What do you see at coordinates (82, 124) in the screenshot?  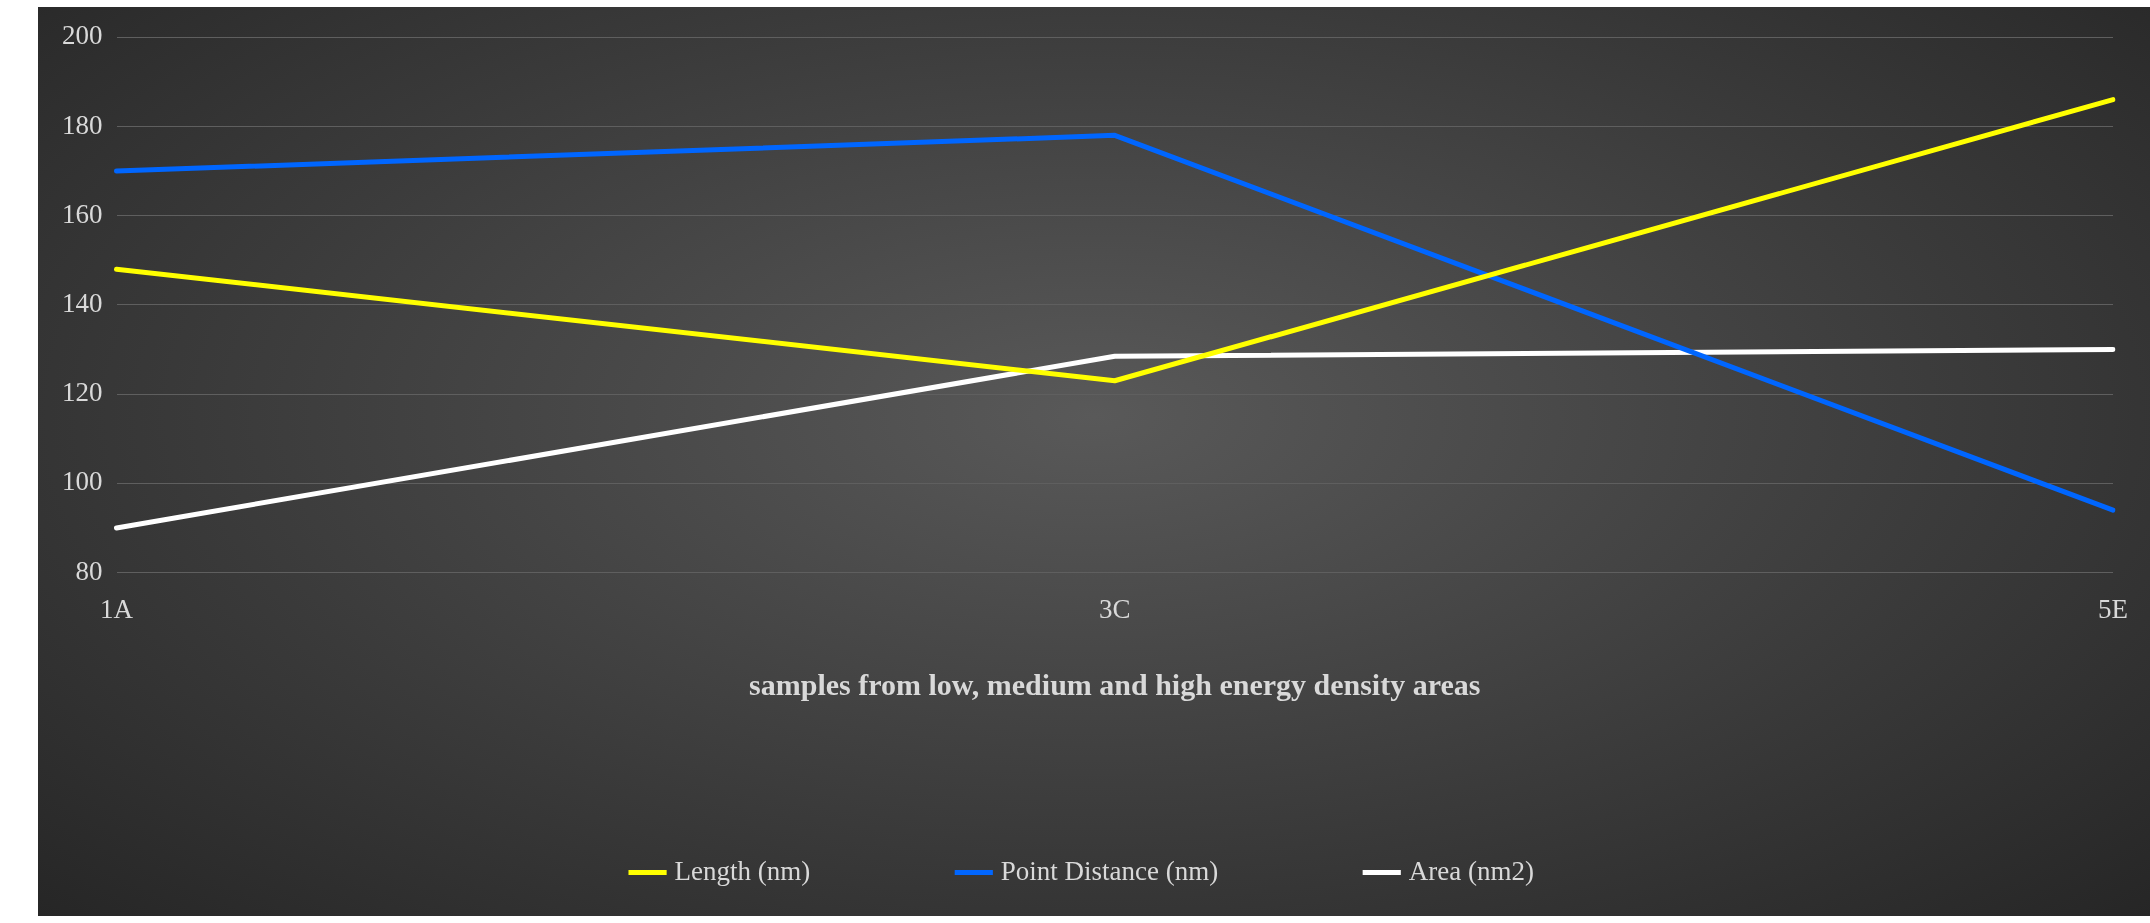 I see `y-tick-label: 180` at bounding box center [82, 124].